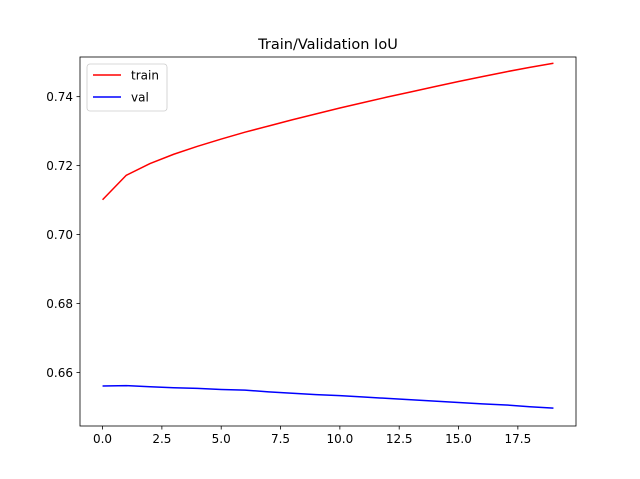  I want to click on y-tick-label: 0.72, so click(59, 166).